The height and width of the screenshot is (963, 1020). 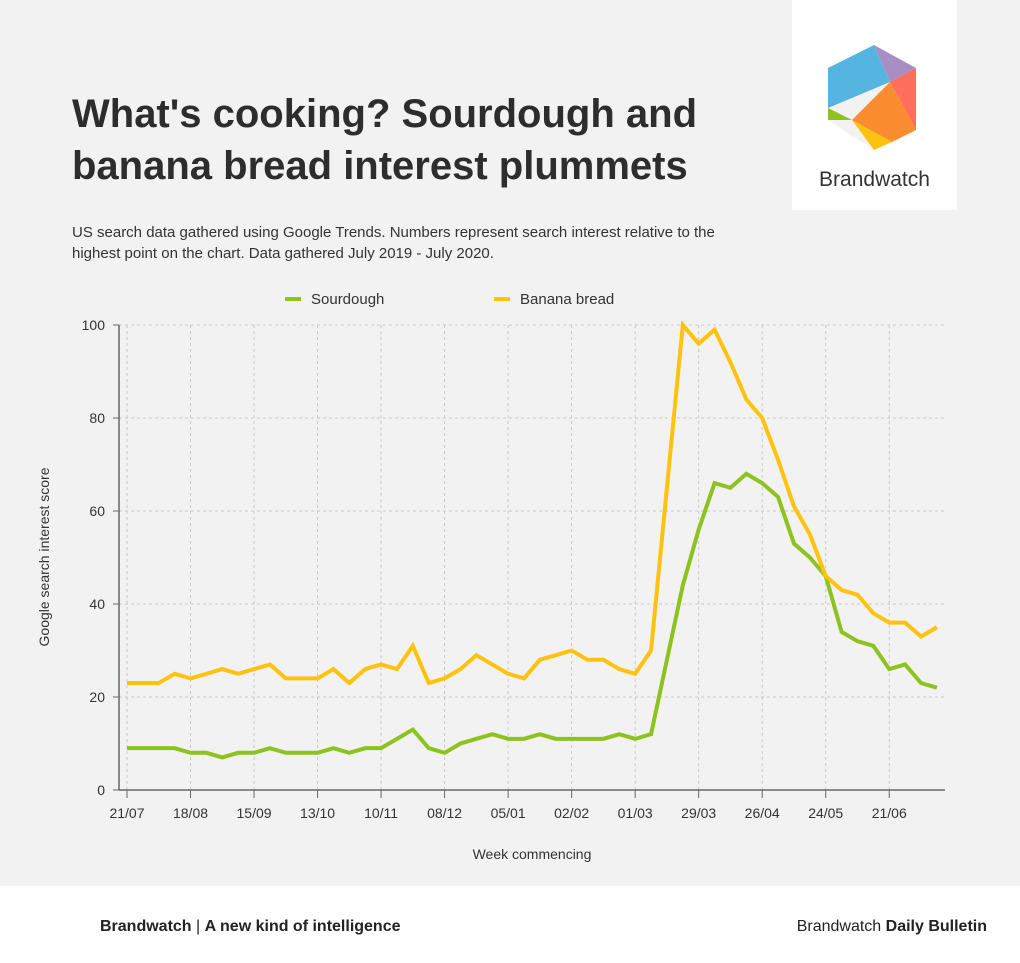 I want to click on brand-logo-box: Brandwatch, so click(x=874, y=105).